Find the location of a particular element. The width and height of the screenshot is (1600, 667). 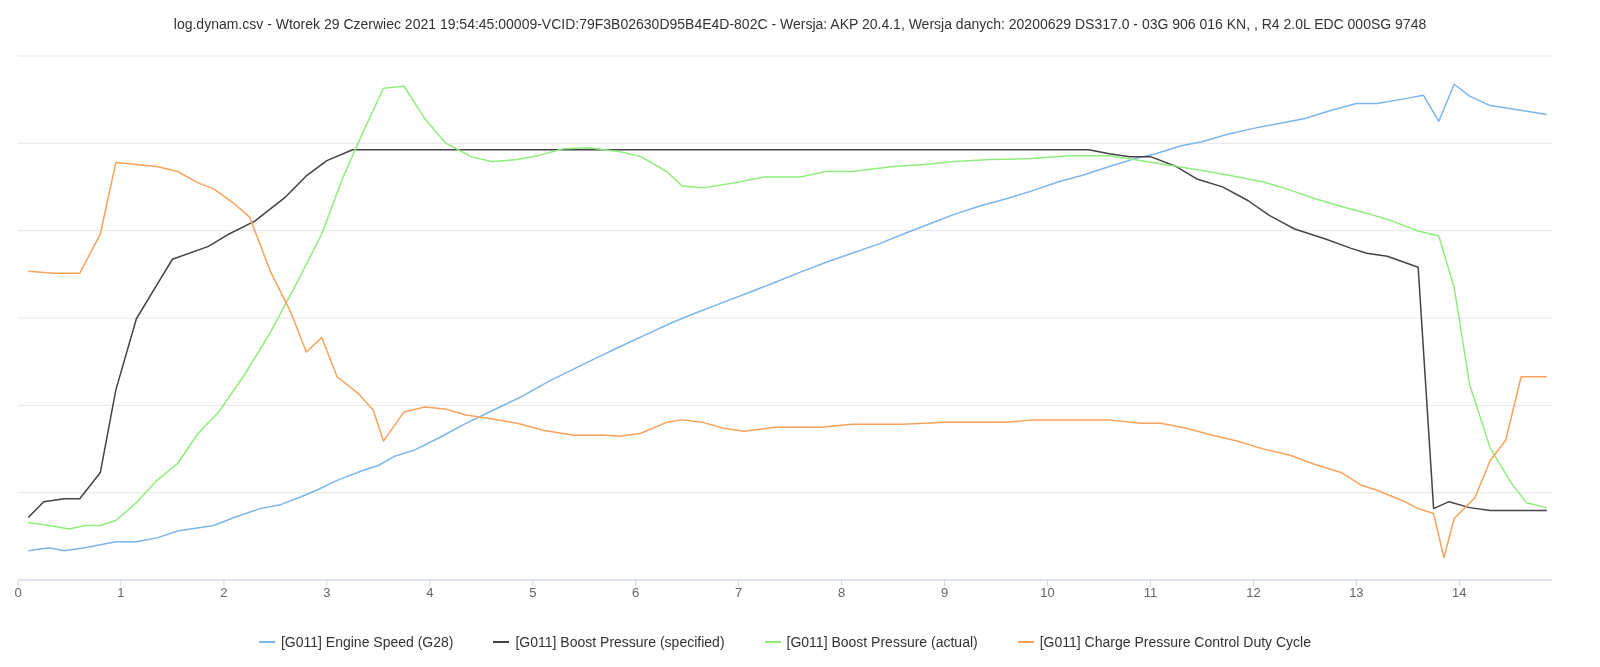

x-tick-label: 2 is located at coordinates (224, 593).